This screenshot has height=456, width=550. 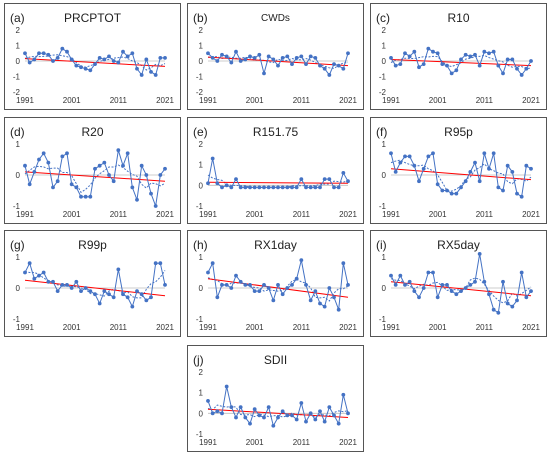 What do you see at coordinates (17, 245) in the screenshot?
I see `panel-label: (g)` at bounding box center [17, 245].